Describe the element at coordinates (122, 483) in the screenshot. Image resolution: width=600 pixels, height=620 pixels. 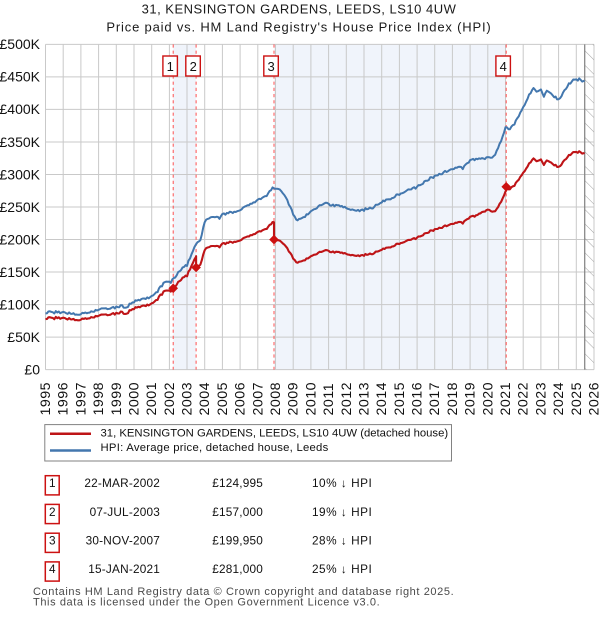
I see `svg-text: 22-MAR-2002` at that location.